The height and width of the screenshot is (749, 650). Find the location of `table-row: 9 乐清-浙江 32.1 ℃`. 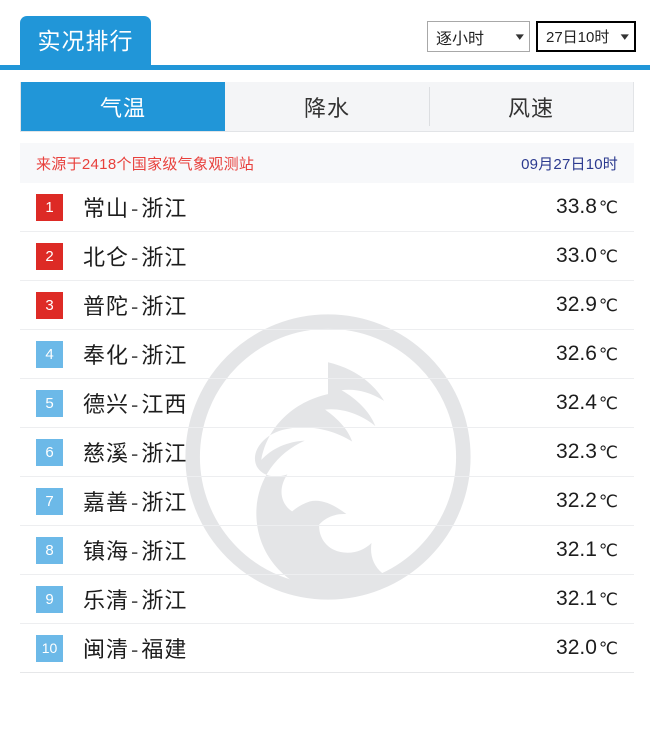

table-row: 9 乐清-浙江 32.1 ℃ is located at coordinates (327, 599).